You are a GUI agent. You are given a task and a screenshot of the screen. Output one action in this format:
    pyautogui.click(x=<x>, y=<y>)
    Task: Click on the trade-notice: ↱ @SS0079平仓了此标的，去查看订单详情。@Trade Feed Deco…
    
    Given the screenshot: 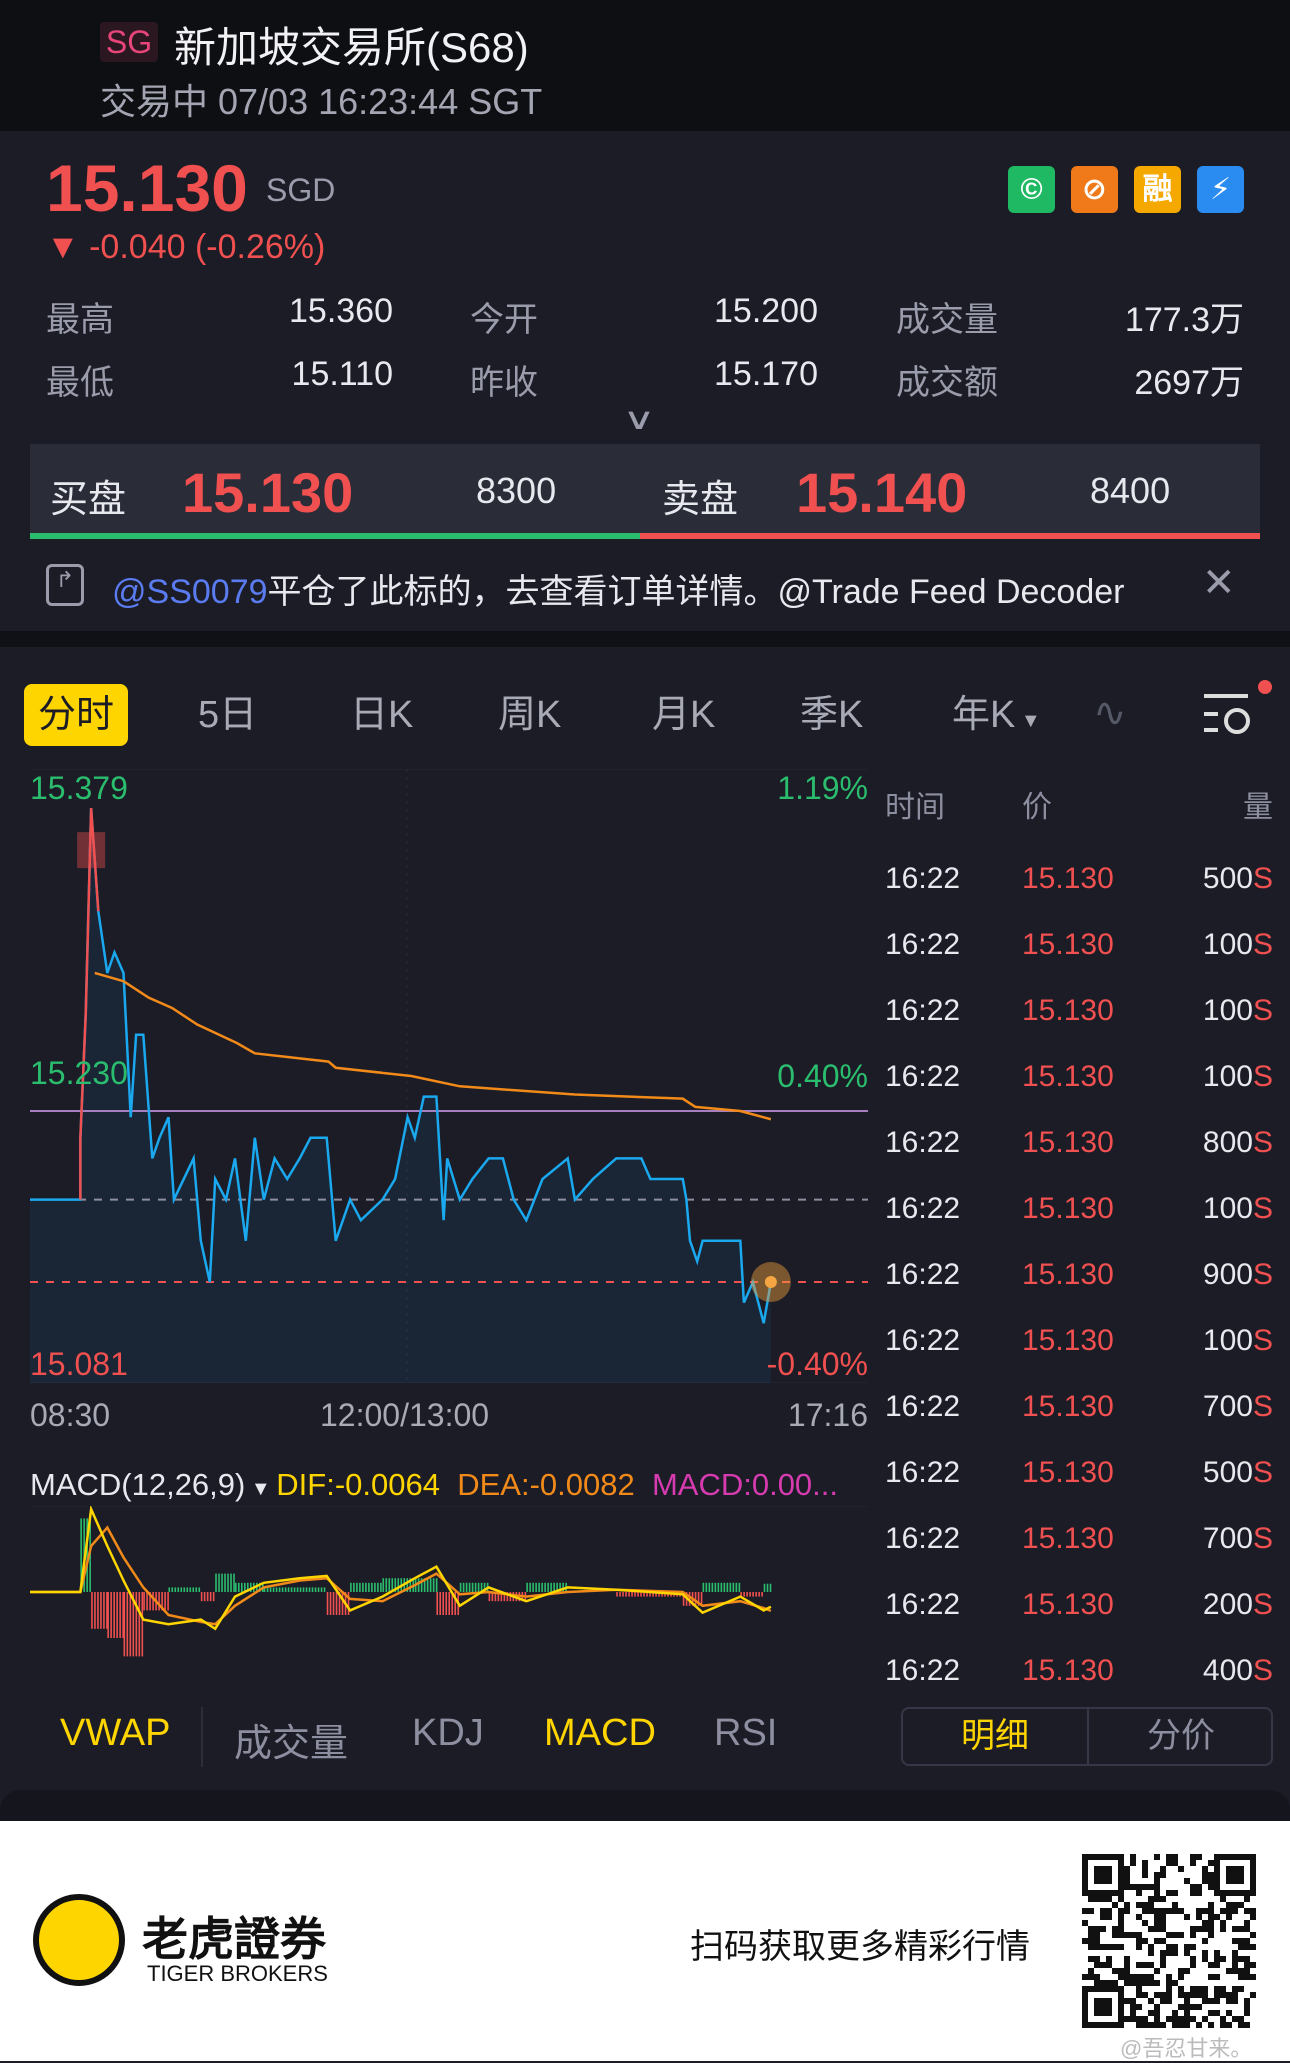 What is the action you would take?
    pyautogui.click(x=645, y=586)
    